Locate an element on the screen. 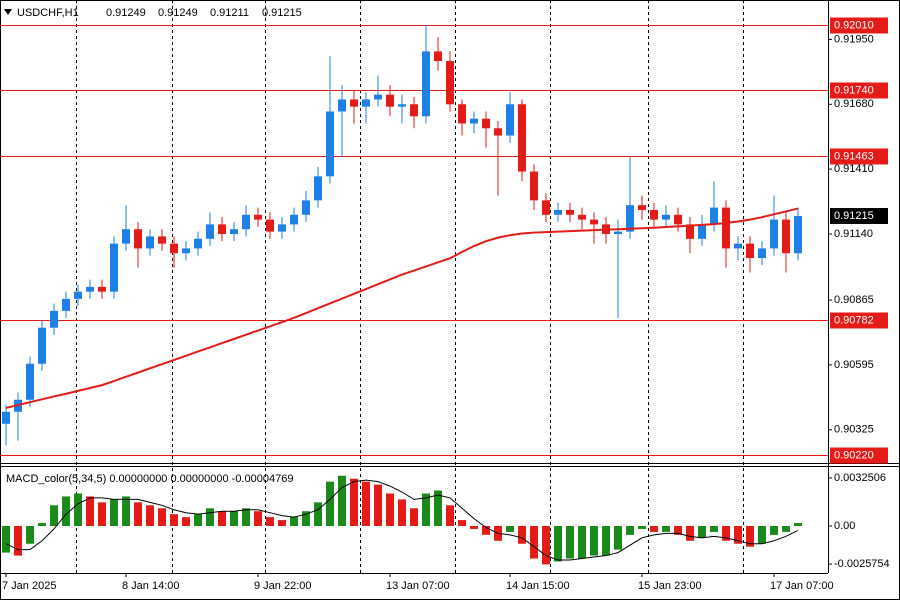 This screenshot has width=900, height=600. y-tick-label: 0.91410 is located at coordinates (854, 169).